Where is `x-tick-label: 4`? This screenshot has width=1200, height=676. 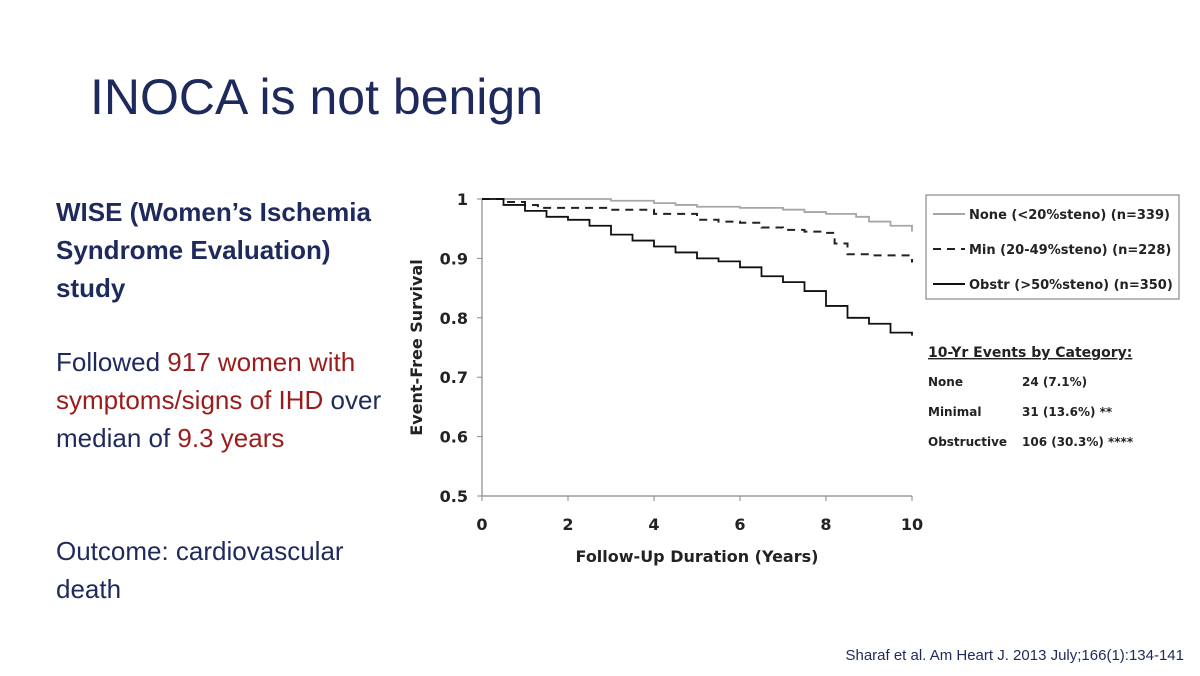 x-tick-label: 4 is located at coordinates (653, 524).